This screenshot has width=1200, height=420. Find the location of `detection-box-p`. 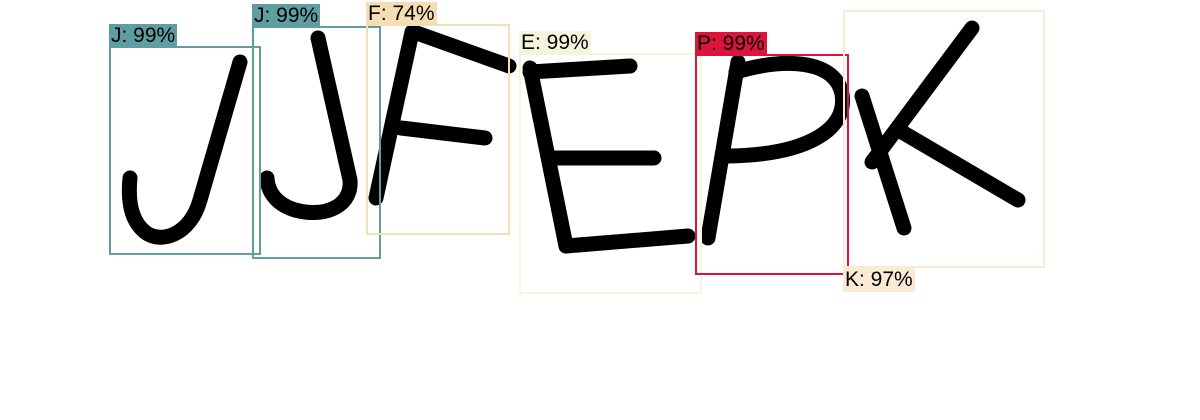

detection-box-p is located at coordinates (772, 164).